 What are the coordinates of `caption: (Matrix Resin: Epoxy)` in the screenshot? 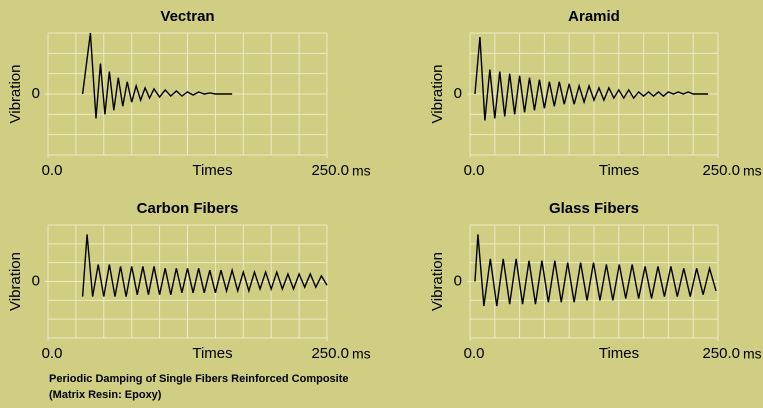 It's located at (105, 395).